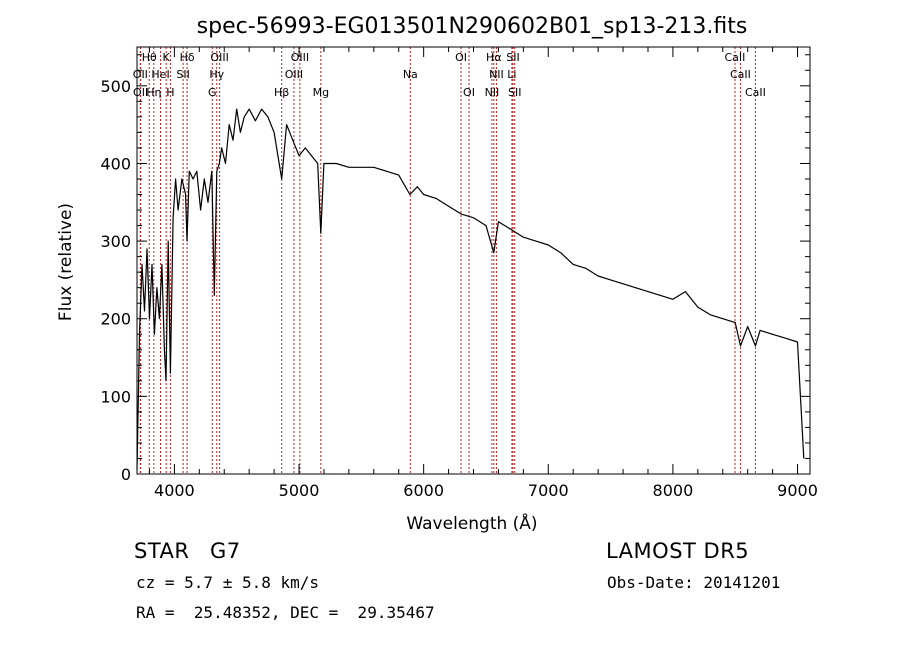  I want to click on coordinates: RA = 25.48352, DEC = 29.35467, so click(285, 612).